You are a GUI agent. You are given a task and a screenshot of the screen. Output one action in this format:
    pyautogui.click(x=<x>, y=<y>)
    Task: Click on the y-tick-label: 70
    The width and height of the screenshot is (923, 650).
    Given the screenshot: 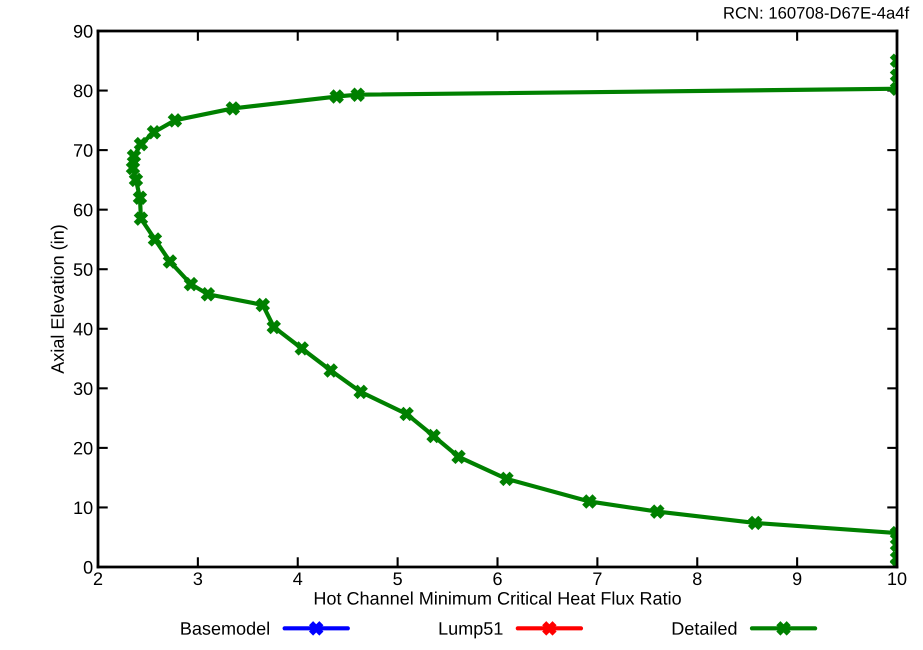 What is the action you would take?
    pyautogui.click(x=83, y=150)
    